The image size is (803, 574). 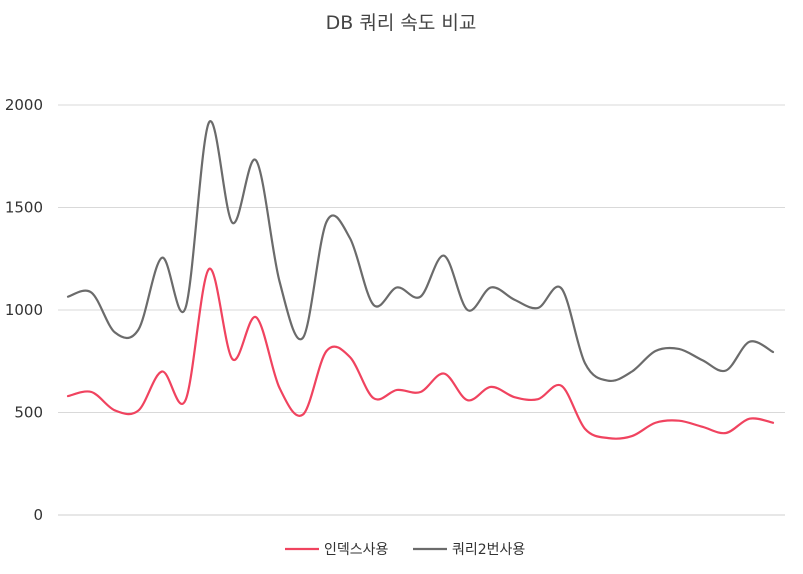 What do you see at coordinates (356, 550) in the screenshot?
I see `legend-label-1: 인덱스사용` at bounding box center [356, 550].